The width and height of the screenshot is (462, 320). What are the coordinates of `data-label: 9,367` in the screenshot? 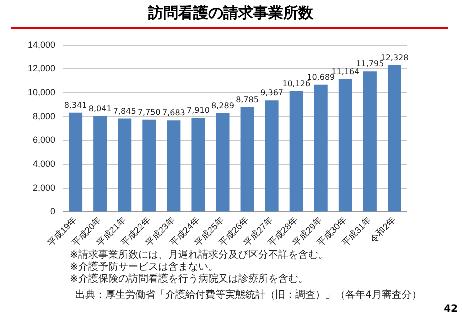 It's located at (272, 93).